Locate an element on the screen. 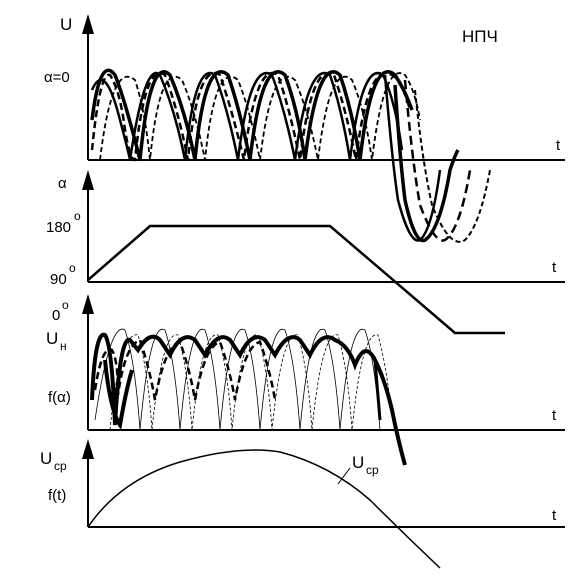  tick-90-degree: o is located at coordinates (72, 268).